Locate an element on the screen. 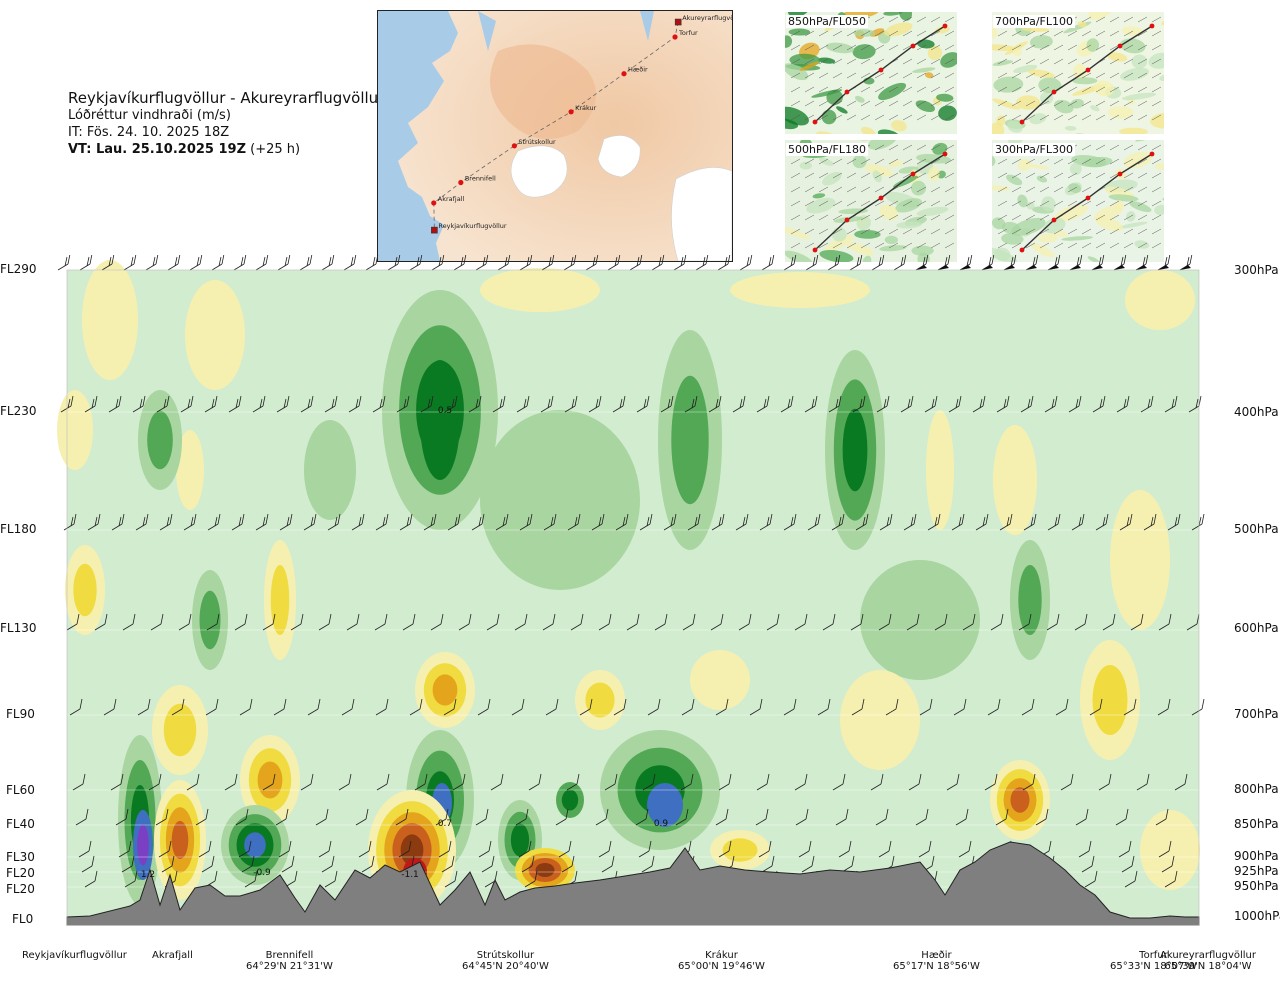  valid-time: VT: Lau. 25.10.2025 19Z (+25 h) is located at coordinates (226, 149).